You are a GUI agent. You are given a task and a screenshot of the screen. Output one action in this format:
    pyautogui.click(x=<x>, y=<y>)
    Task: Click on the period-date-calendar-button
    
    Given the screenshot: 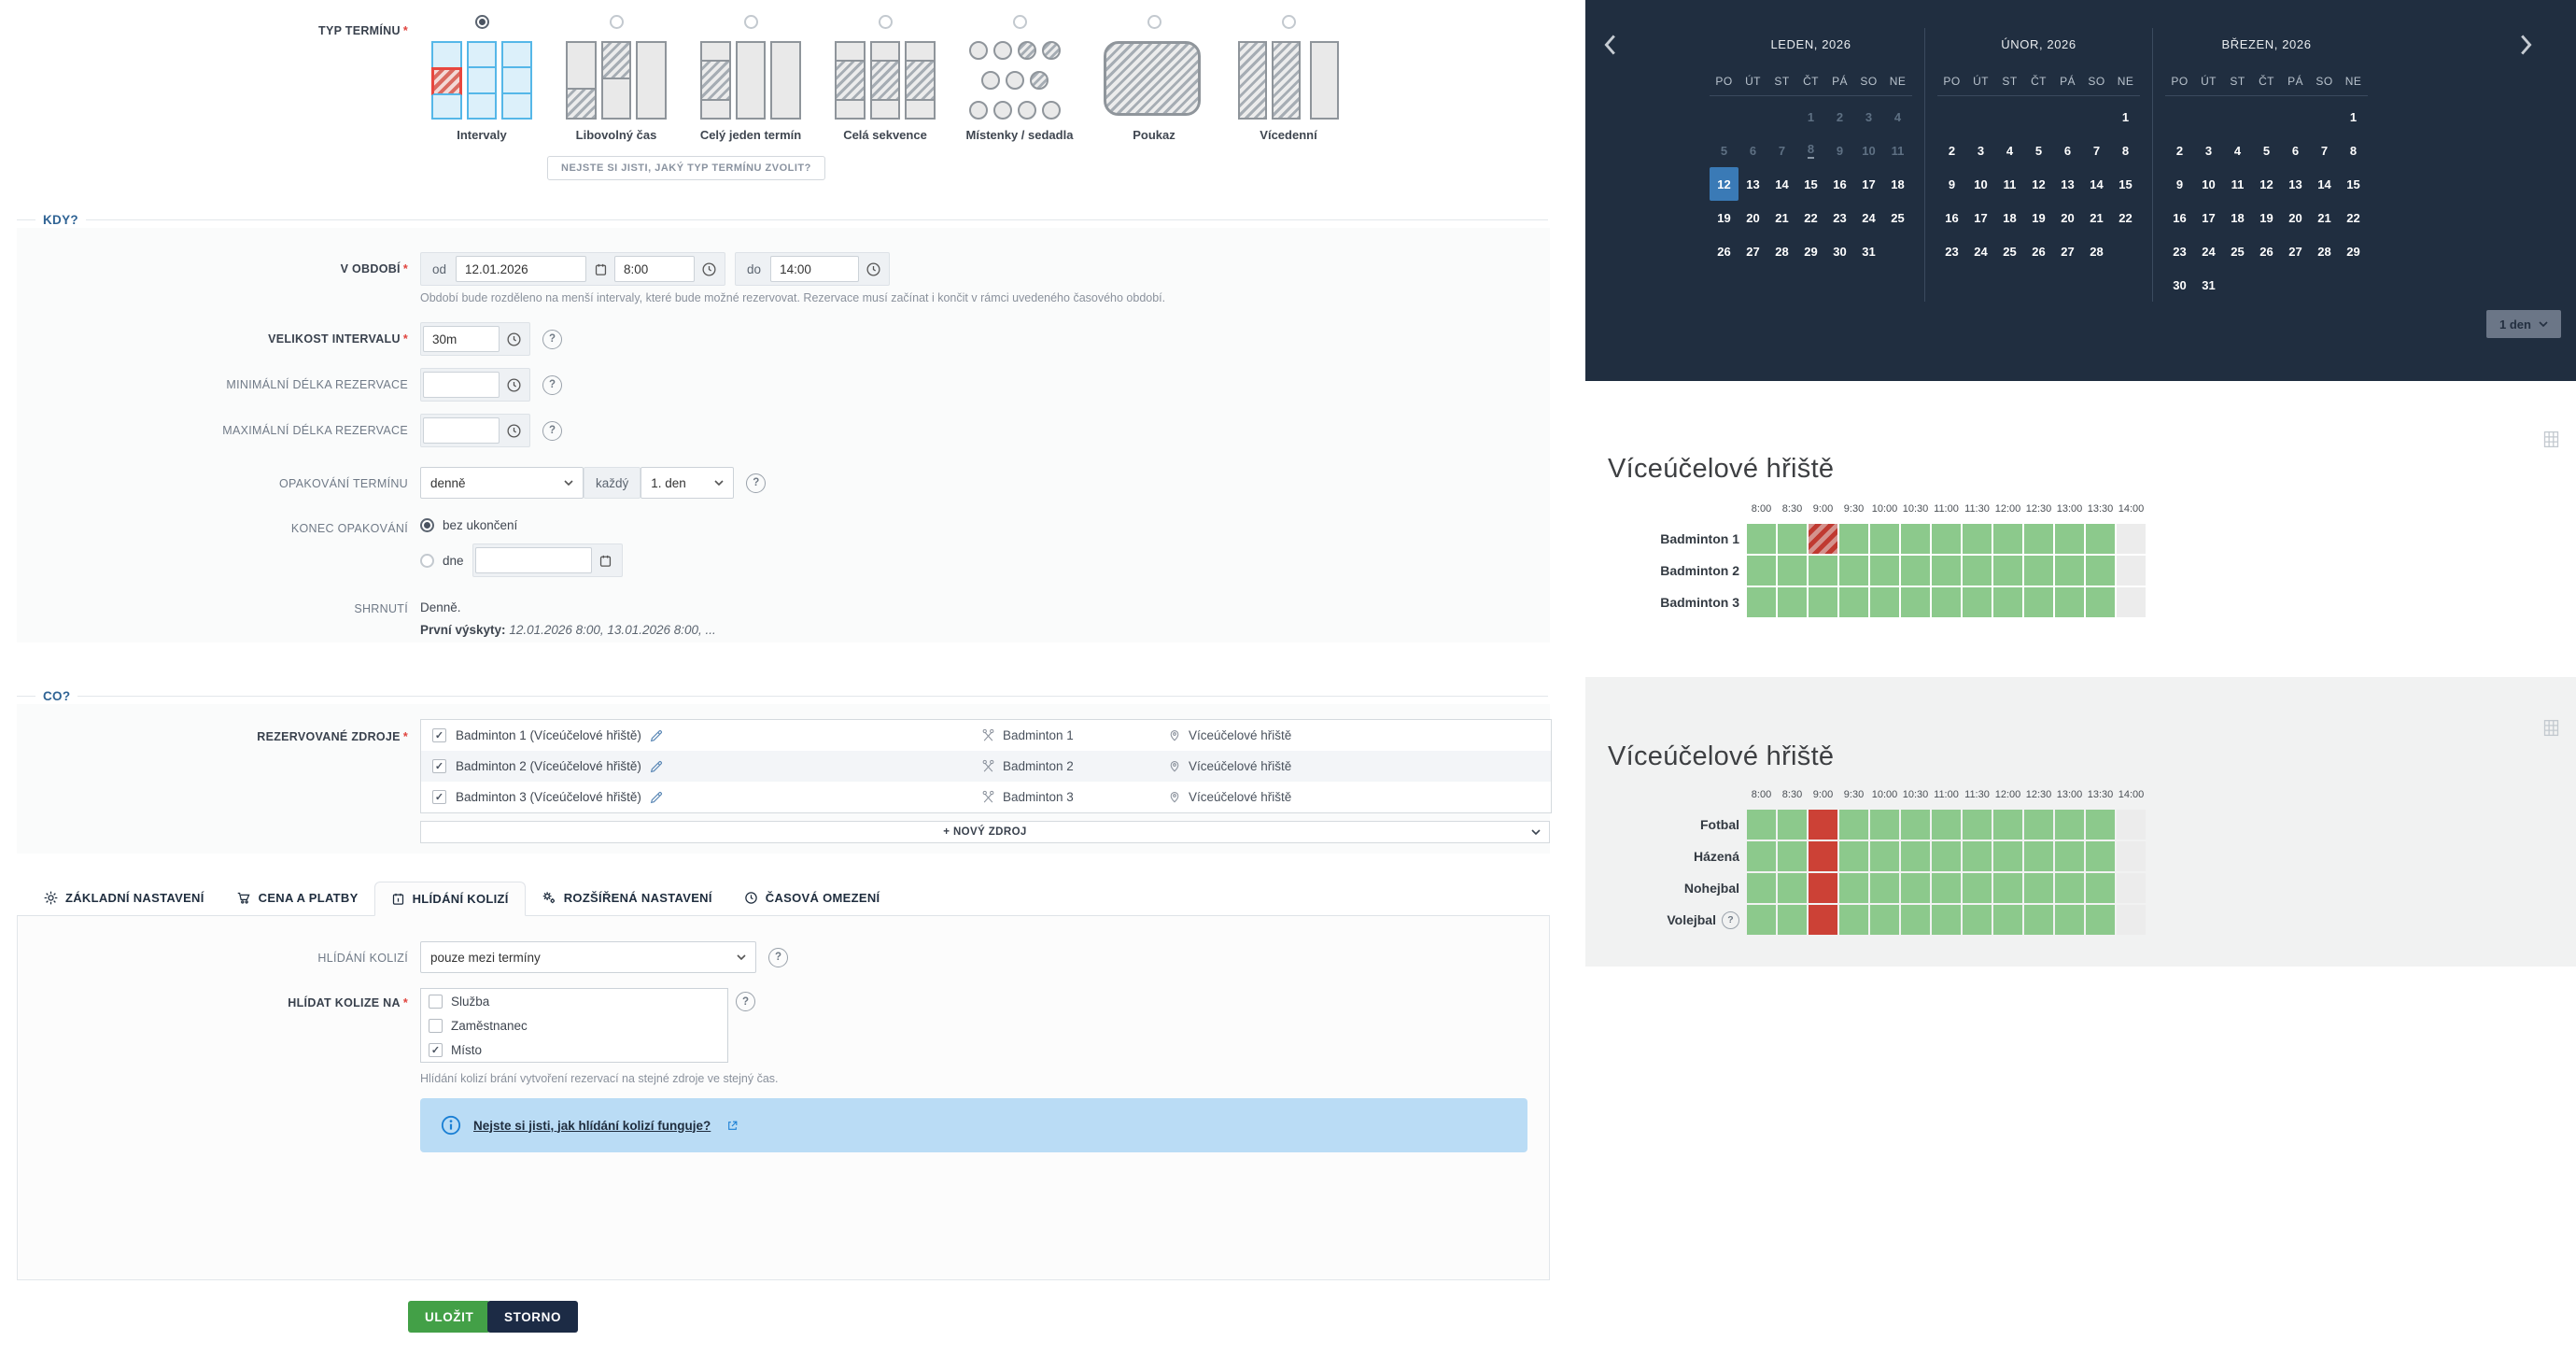 What is the action you would take?
    pyautogui.click(x=600, y=269)
    